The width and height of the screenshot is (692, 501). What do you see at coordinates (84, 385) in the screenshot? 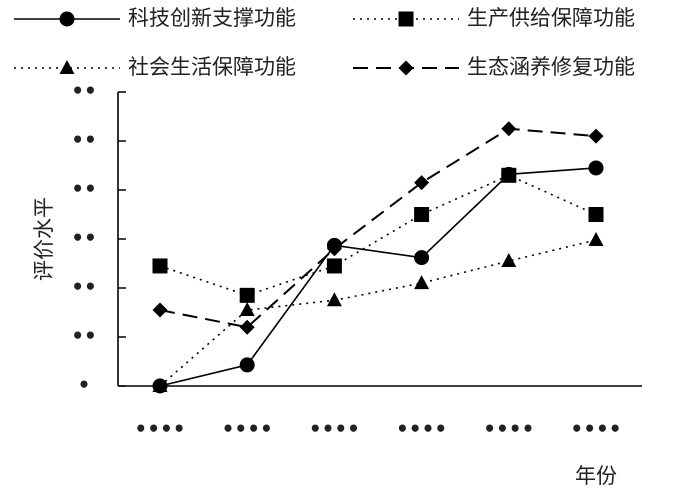
I see `y-tick-label: •` at bounding box center [84, 385].